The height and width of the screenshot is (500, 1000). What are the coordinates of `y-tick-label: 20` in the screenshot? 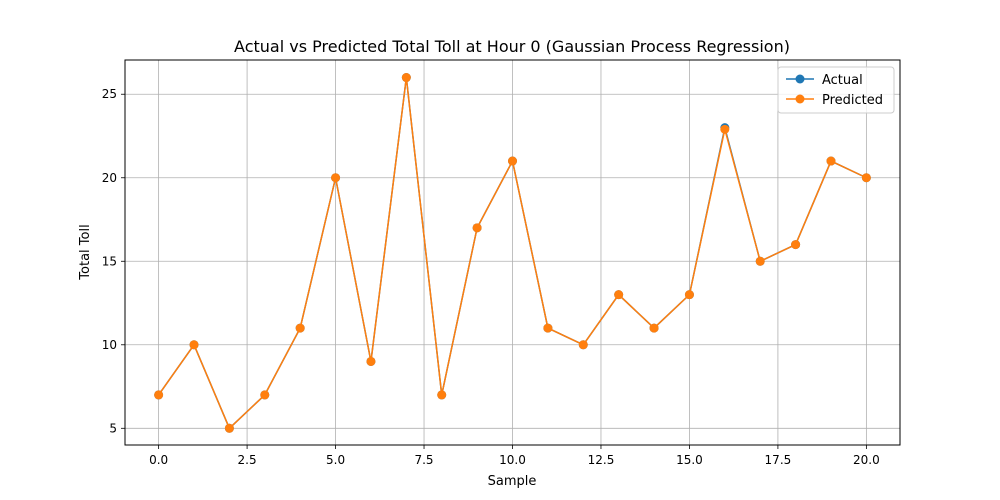 It's located at (109, 178).